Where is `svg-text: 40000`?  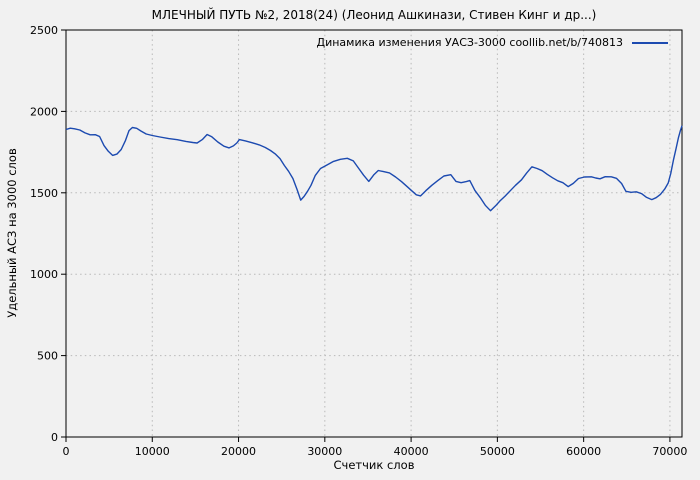
svg-text: 40000 is located at coordinates (411, 451).